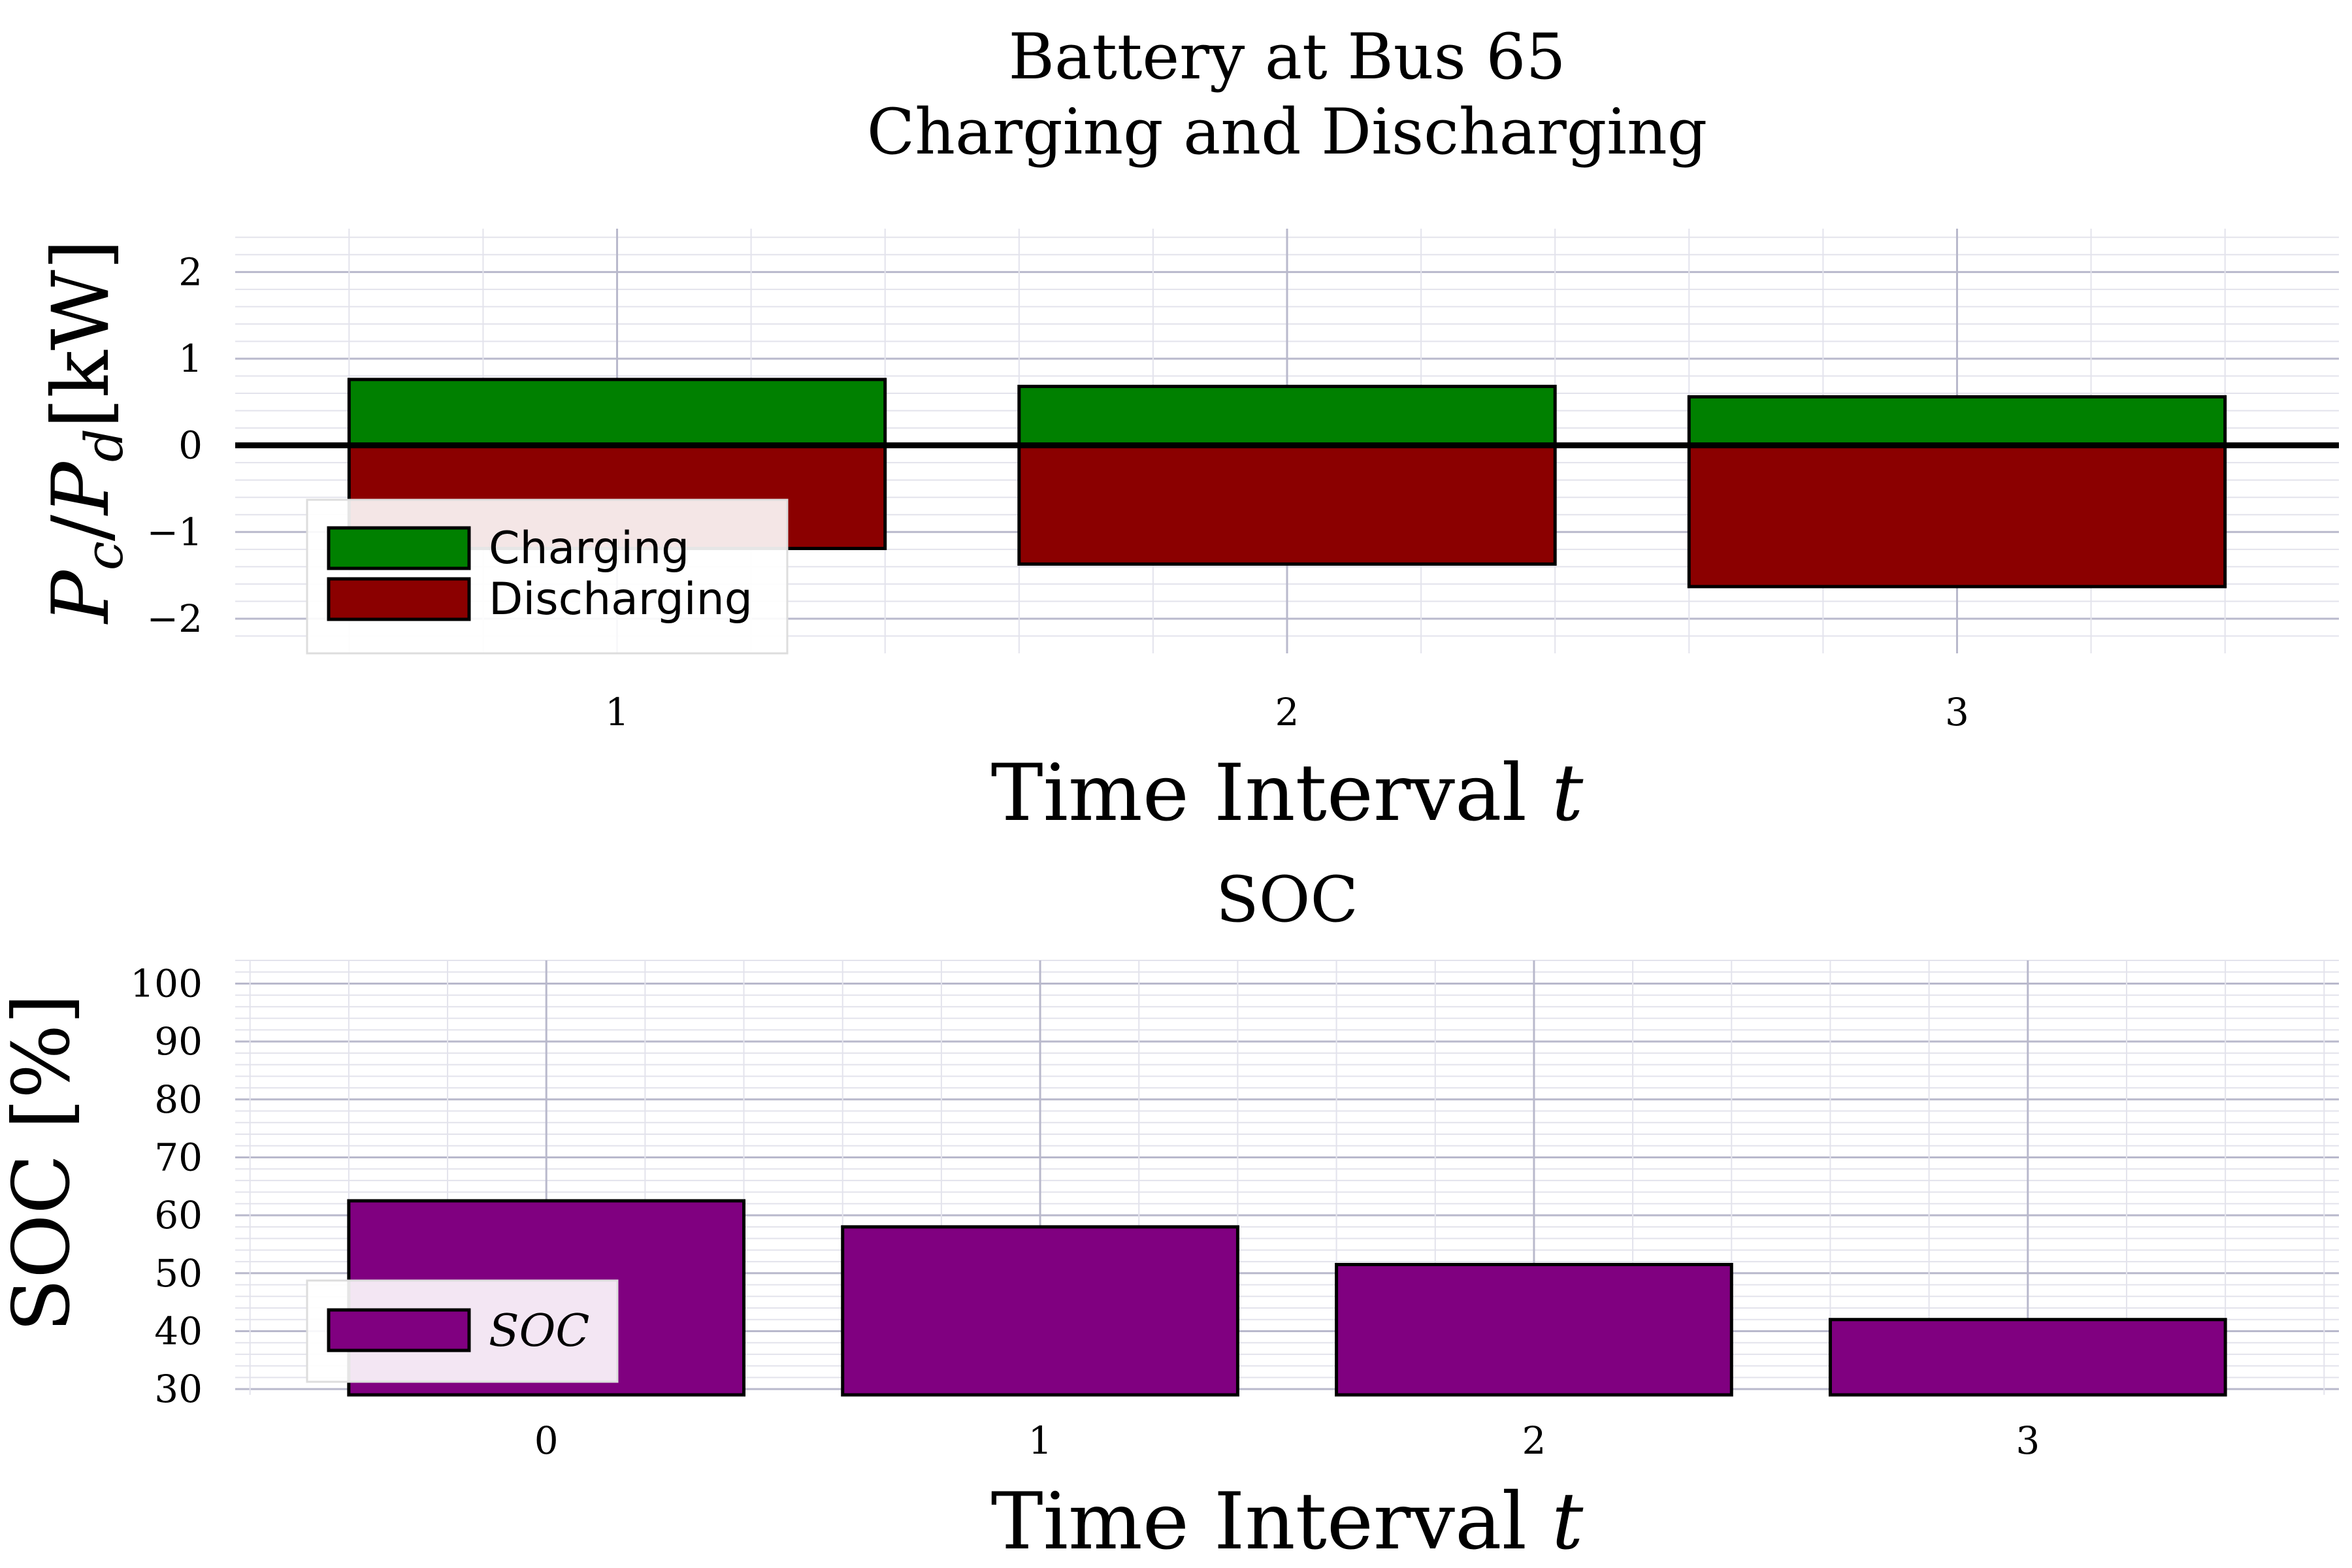  Describe the element at coordinates (1287, 1440) in the screenshot. I see `bottom-x-tick-labels: 0 1 2 3` at that location.